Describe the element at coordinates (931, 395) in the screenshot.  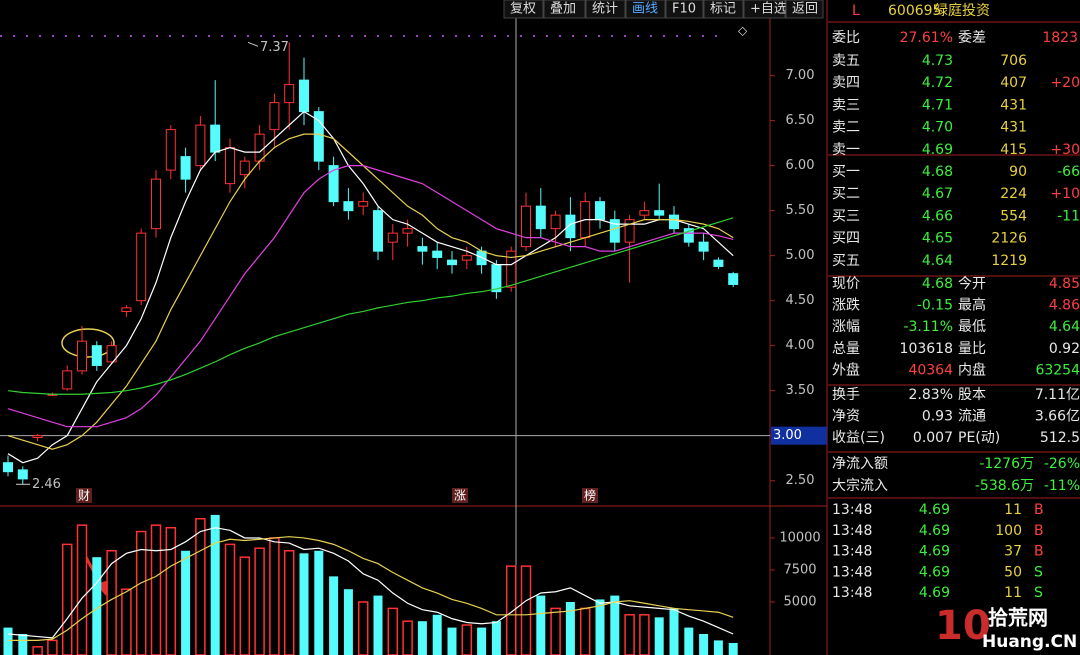
I see `stat-value: 2.83%` at that location.